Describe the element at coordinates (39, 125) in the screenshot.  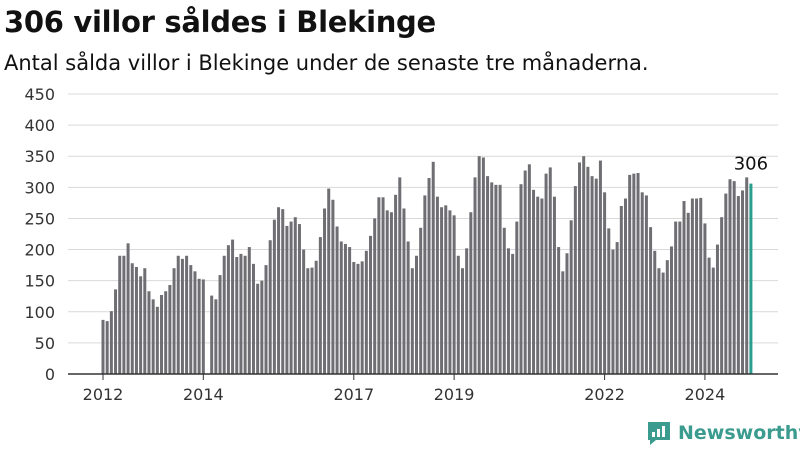
I see `y-tick-label: 400` at that location.